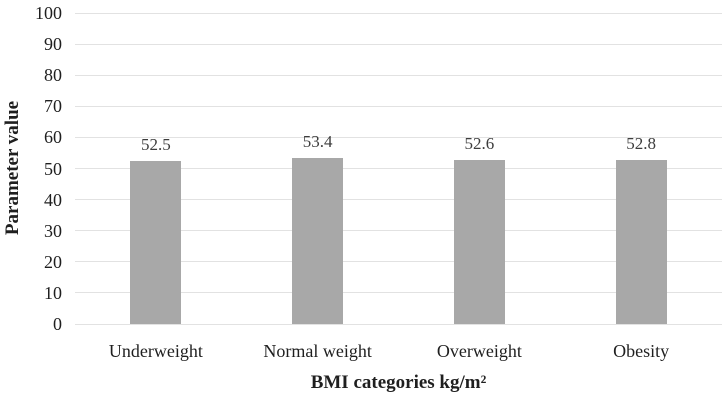 This screenshot has height=403, width=728. What do you see at coordinates (317, 351) in the screenshot?
I see `x-category-label-1: Normal weight` at bounding box center [317, 351].